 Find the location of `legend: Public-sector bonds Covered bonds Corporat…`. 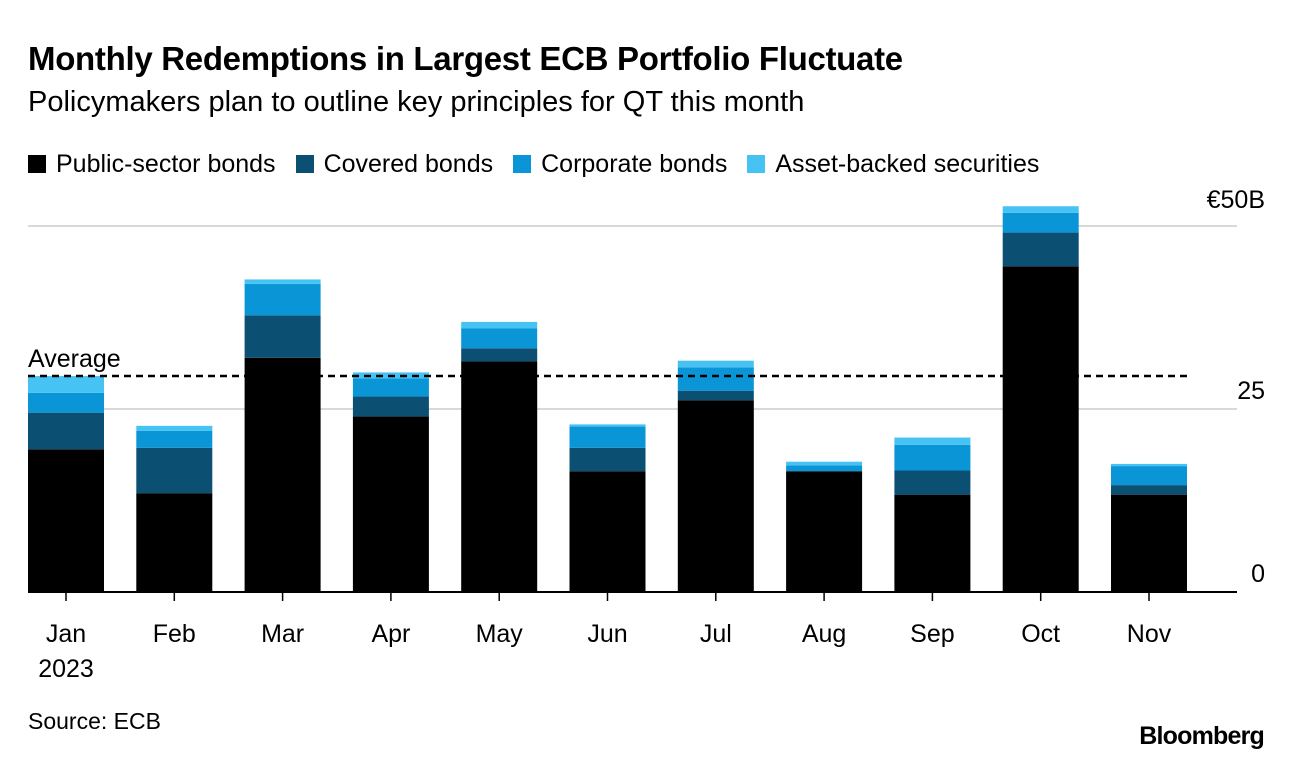

legend: Public-sector bonds Covered bonds Corporat… is located at coordinates (543, 164).